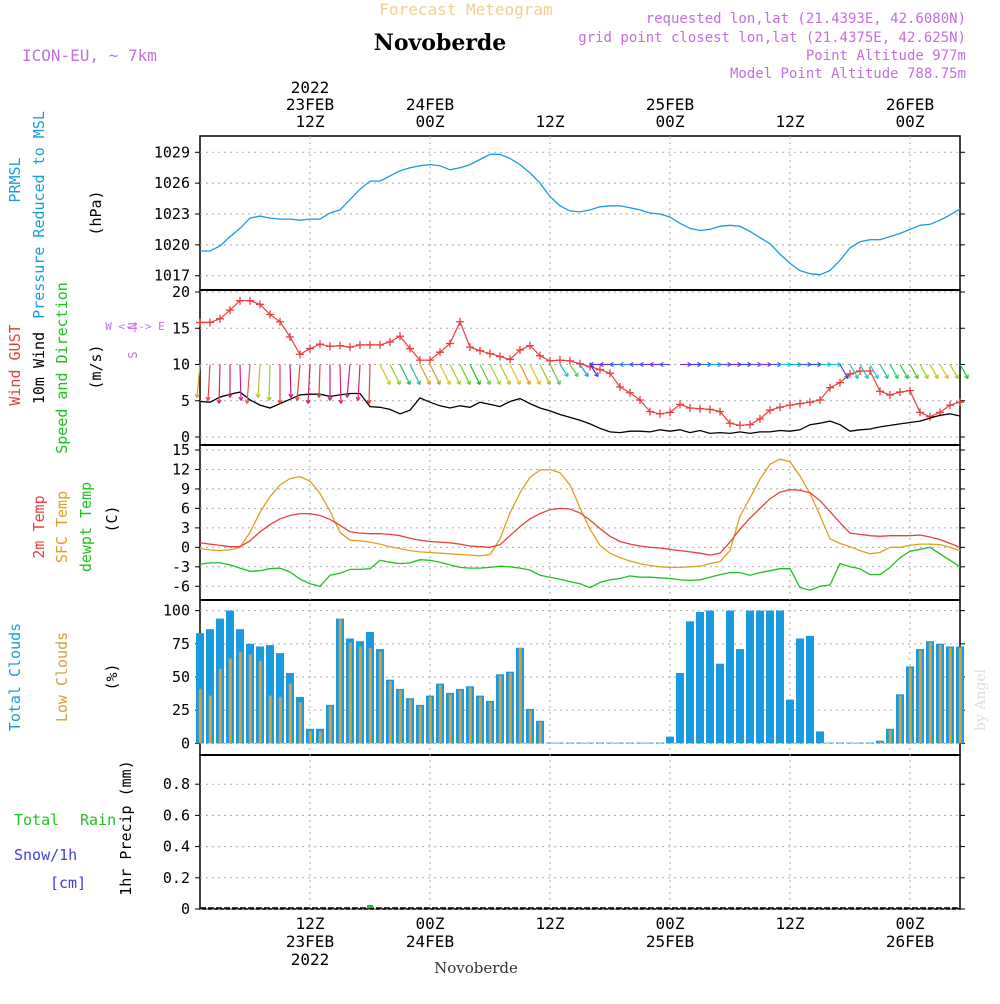 The height and width of the screenshot is (1004, 1000). Describe the element at coordinates (39, 526) in the screenshot. I see `temp2m-label: 2m Temp` at that location.